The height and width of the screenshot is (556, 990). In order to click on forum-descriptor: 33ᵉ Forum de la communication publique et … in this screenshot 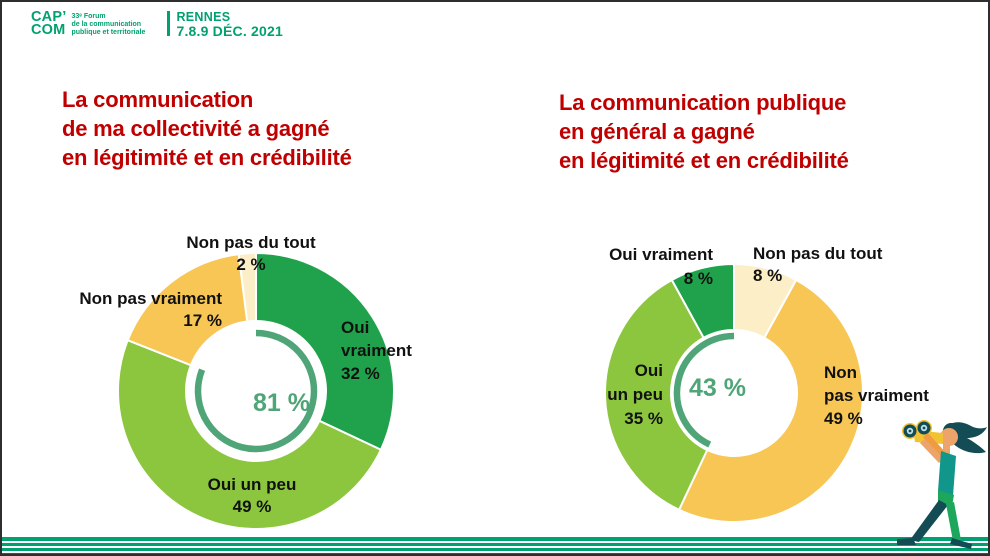, I will do `click(118, 25)`.